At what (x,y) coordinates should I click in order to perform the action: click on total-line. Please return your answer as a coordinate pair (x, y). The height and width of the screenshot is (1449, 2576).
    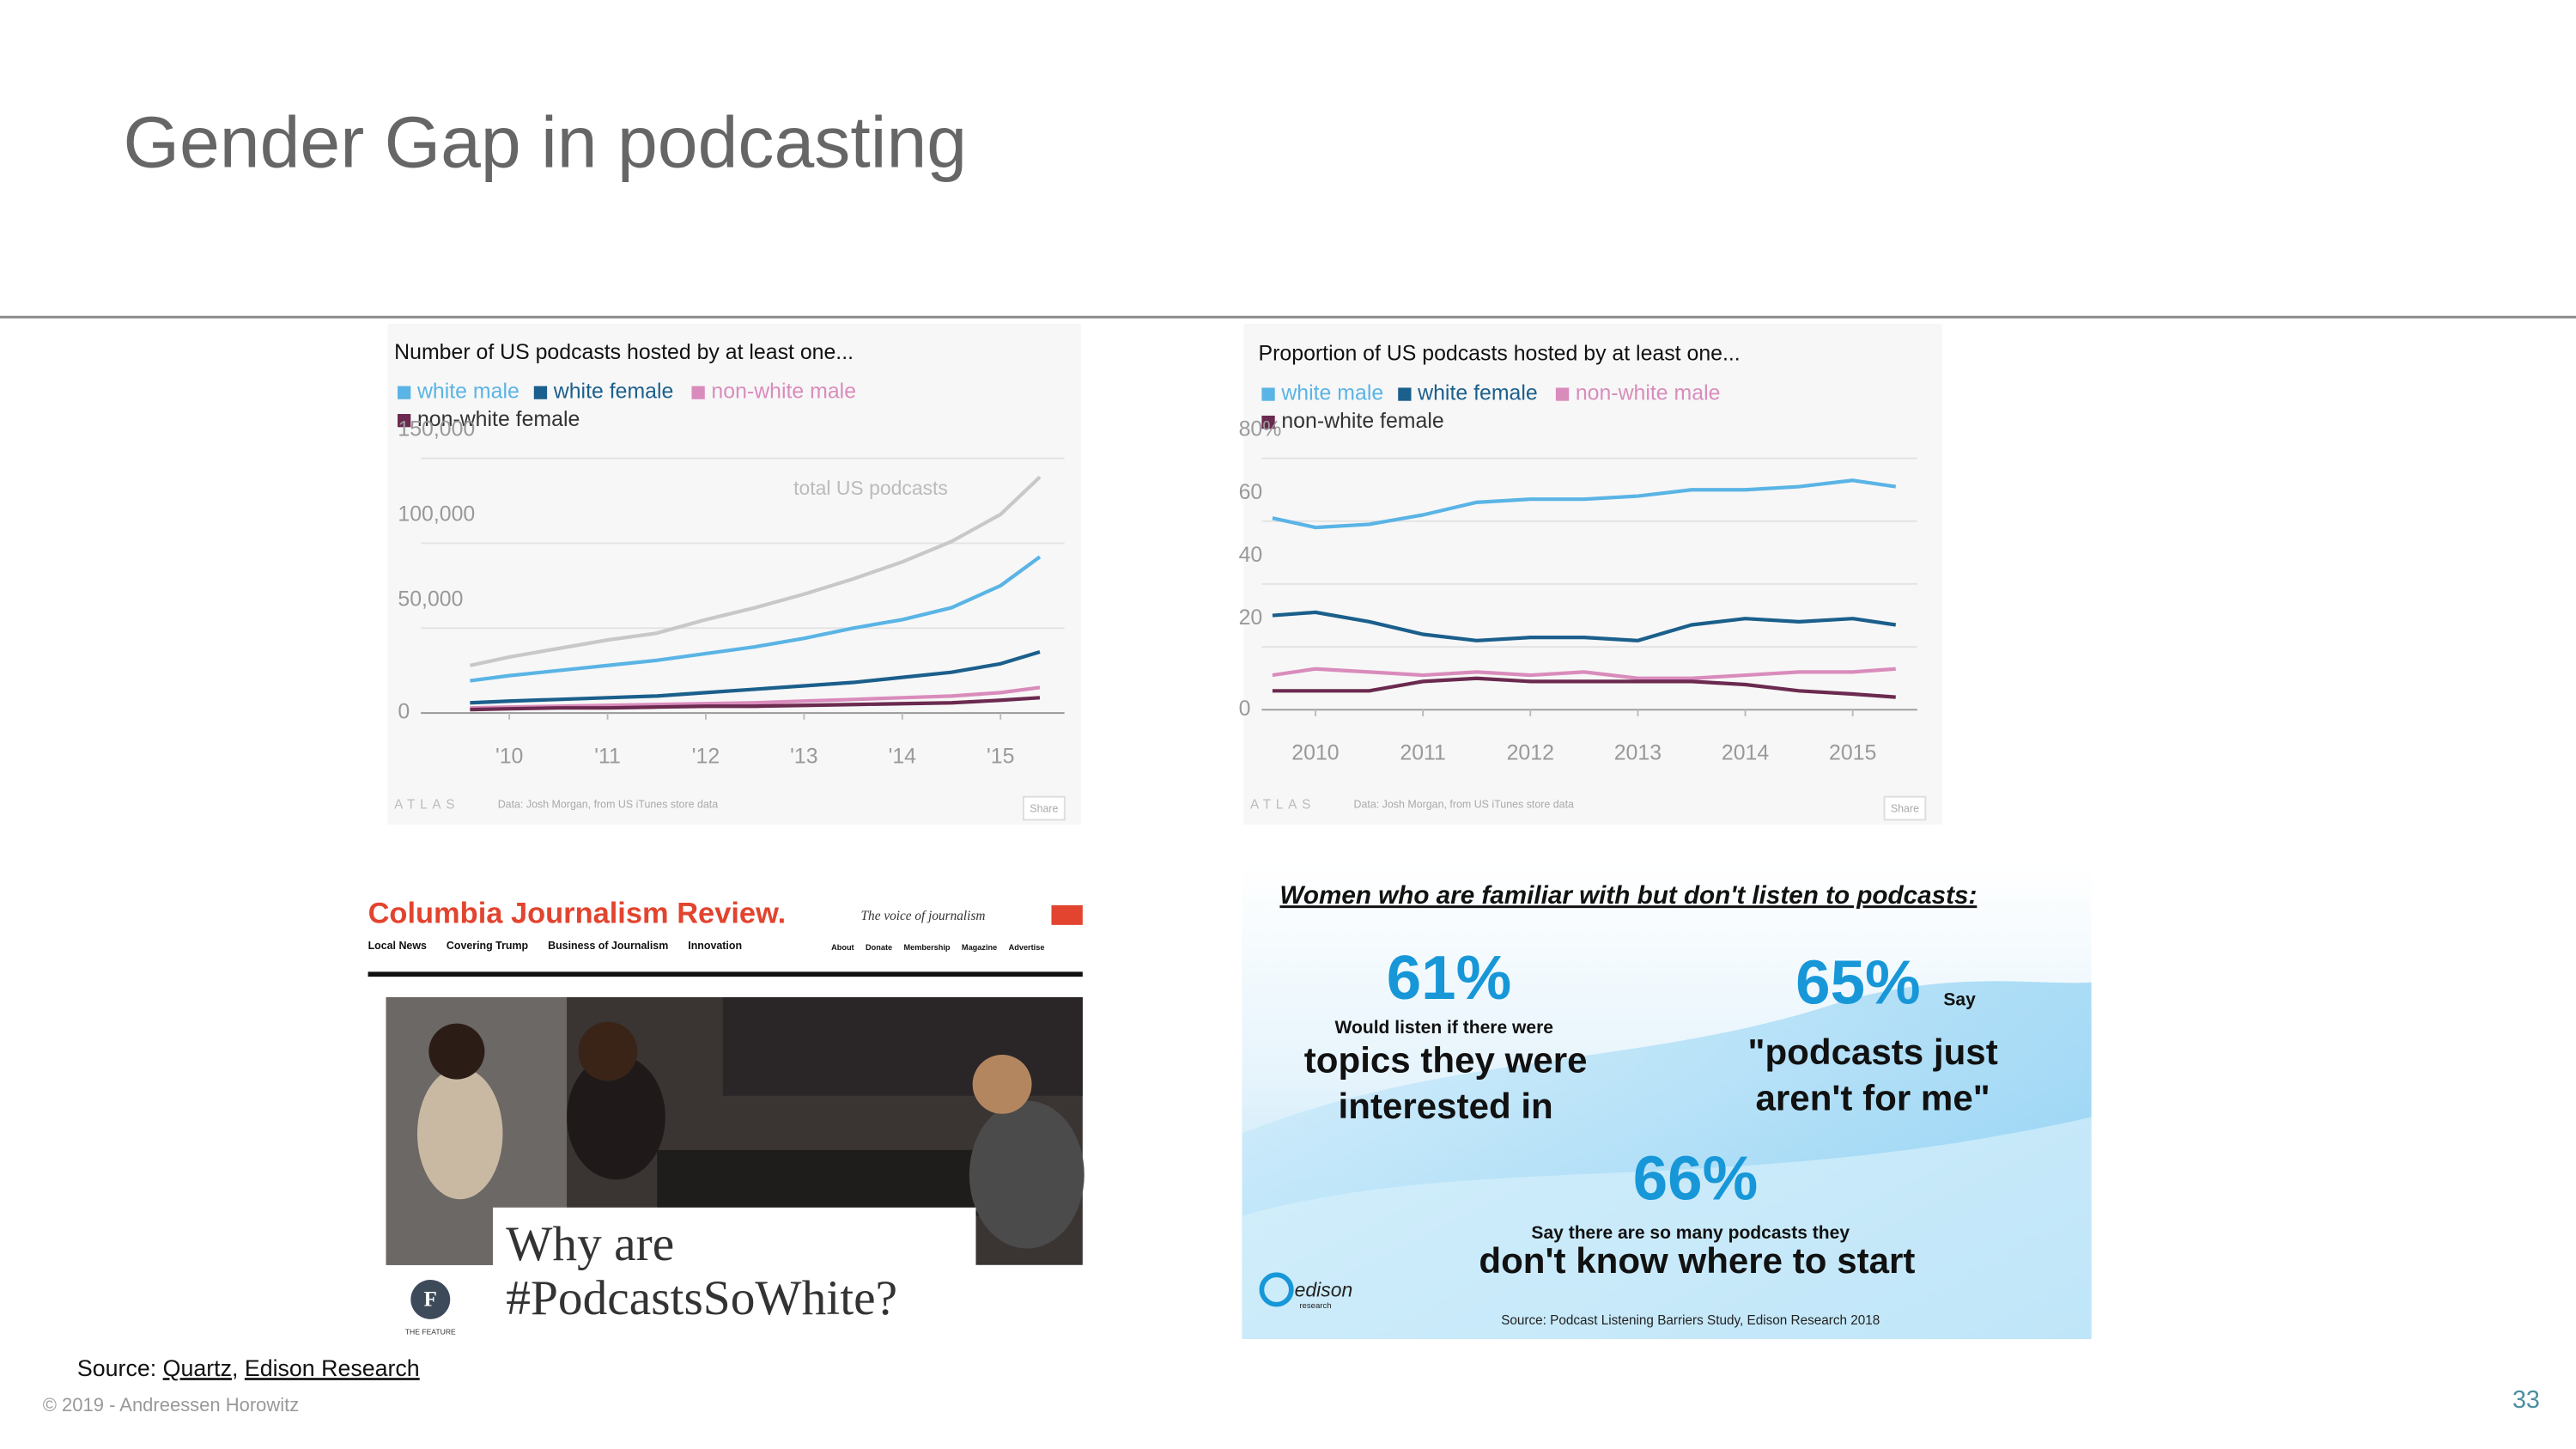
    Looking at the image, I should click on (755, 571).